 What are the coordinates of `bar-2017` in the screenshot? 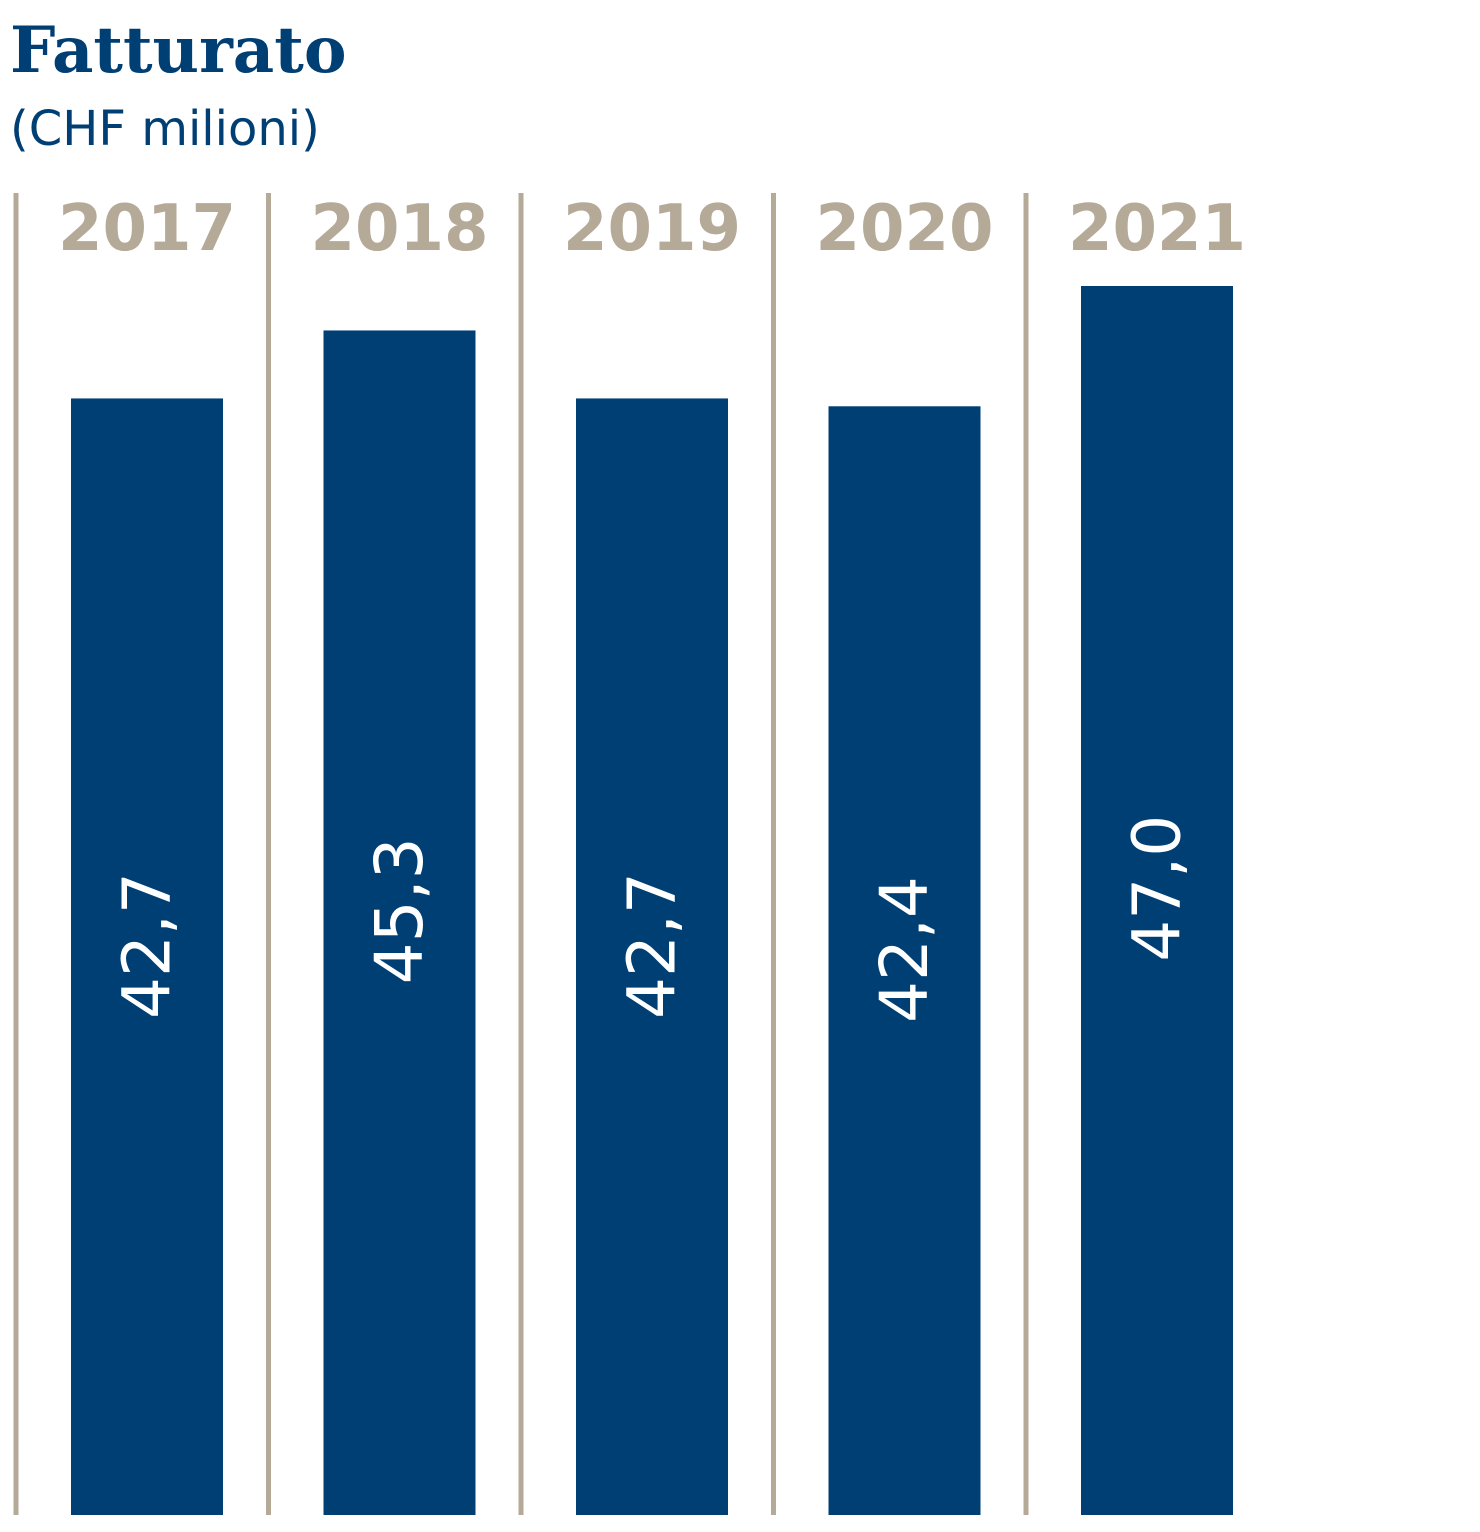 It's located at (147, 956).